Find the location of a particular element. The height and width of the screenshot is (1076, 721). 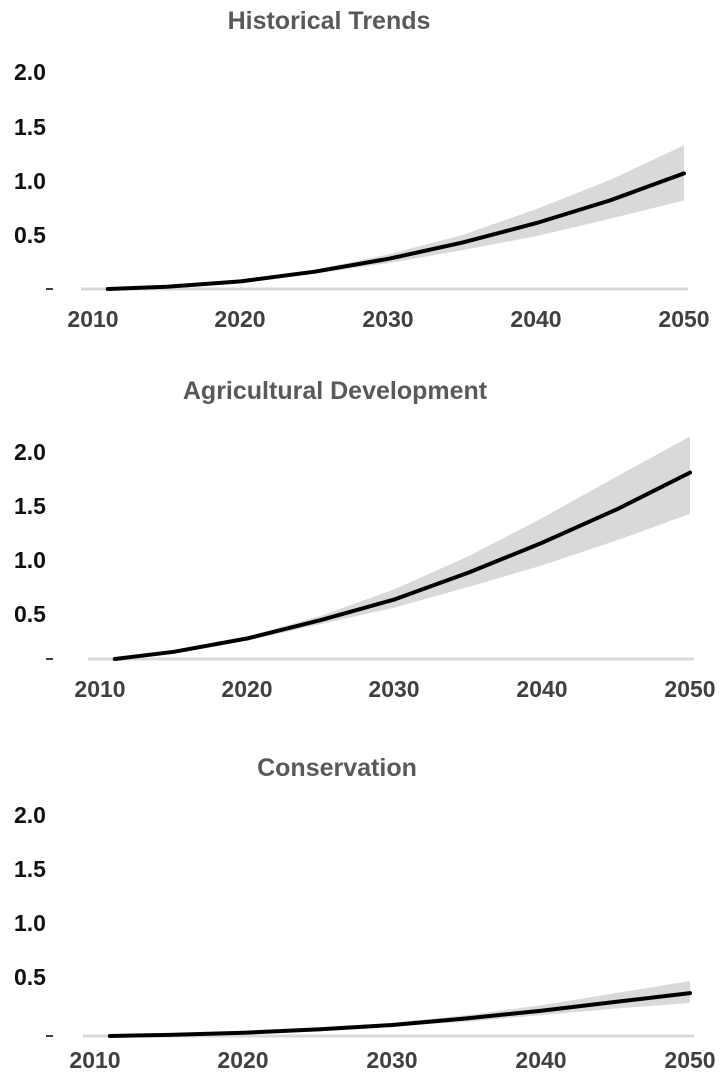

chart-title: Historical Trends is located at coordinates (329, 21).